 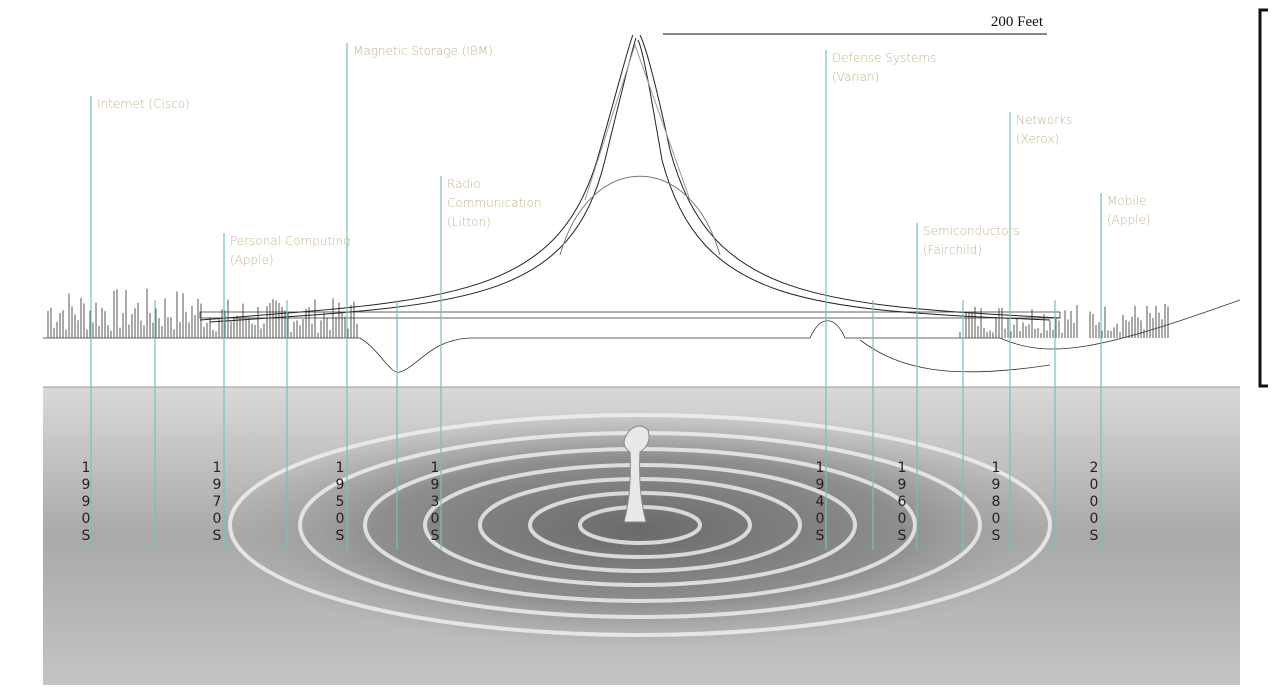 What do you see at coordinates (464, 184) in the screenshot?
I see `label: Radio` at bounding box center [464, 184].